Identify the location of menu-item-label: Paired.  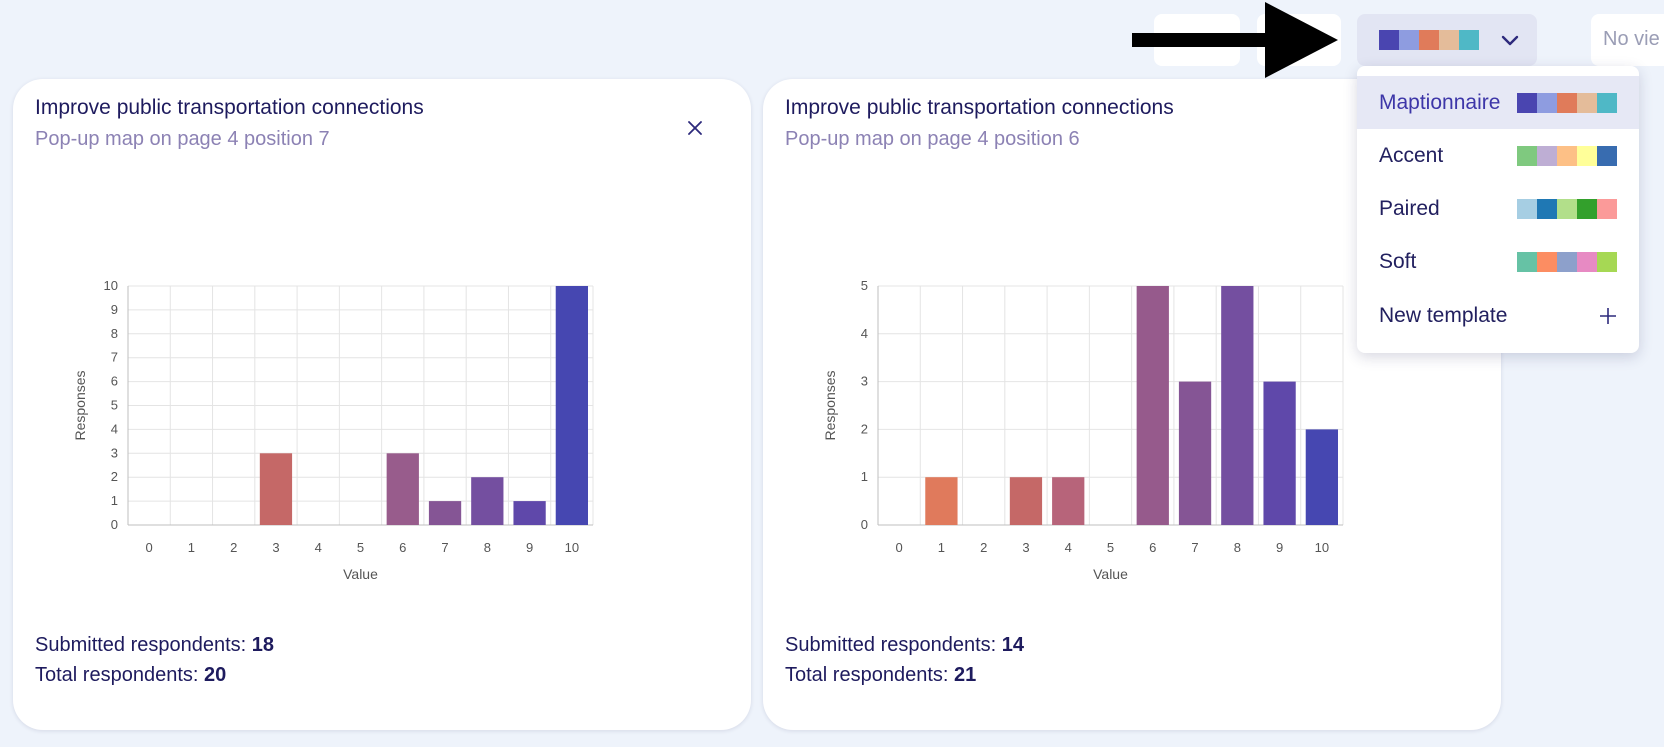
(1409, 208).